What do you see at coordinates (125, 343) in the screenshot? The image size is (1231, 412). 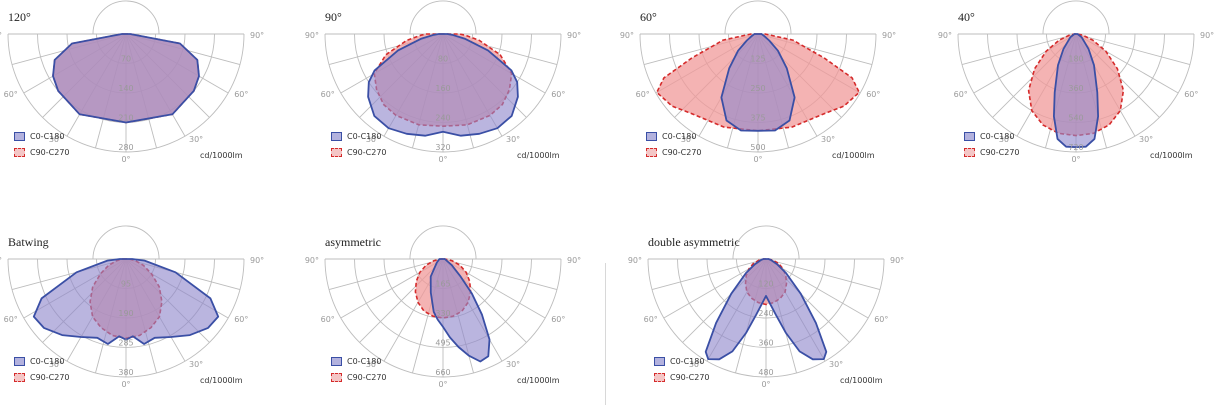 I see `ring-value-label: 285` at bounding box center [125, 343].